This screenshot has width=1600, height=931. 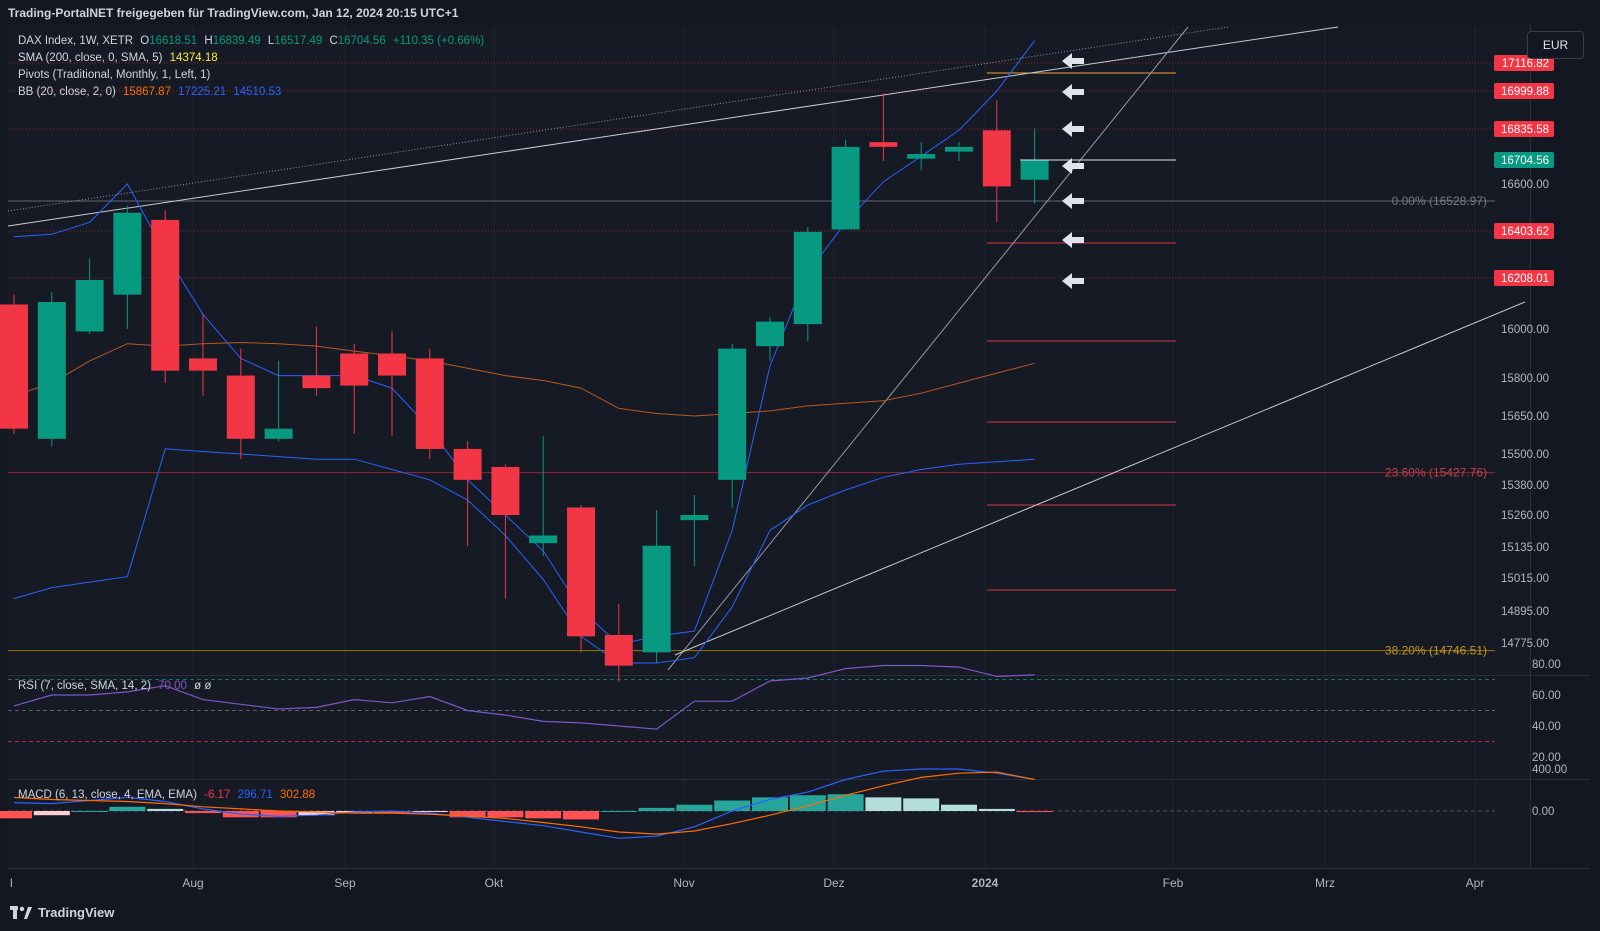 I want to click on fib-label-2: 38.20% (14746.51), so click(x=1436, y=651).